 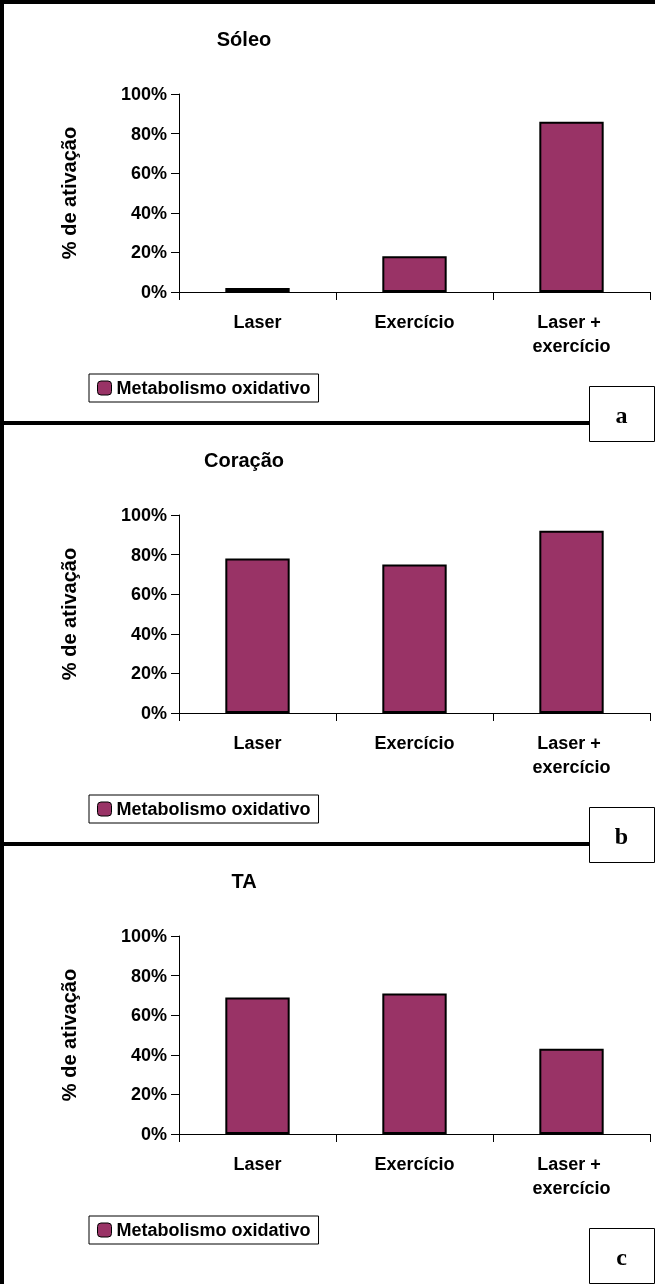 I want to click on text: c, so click(x=622, y=1256).